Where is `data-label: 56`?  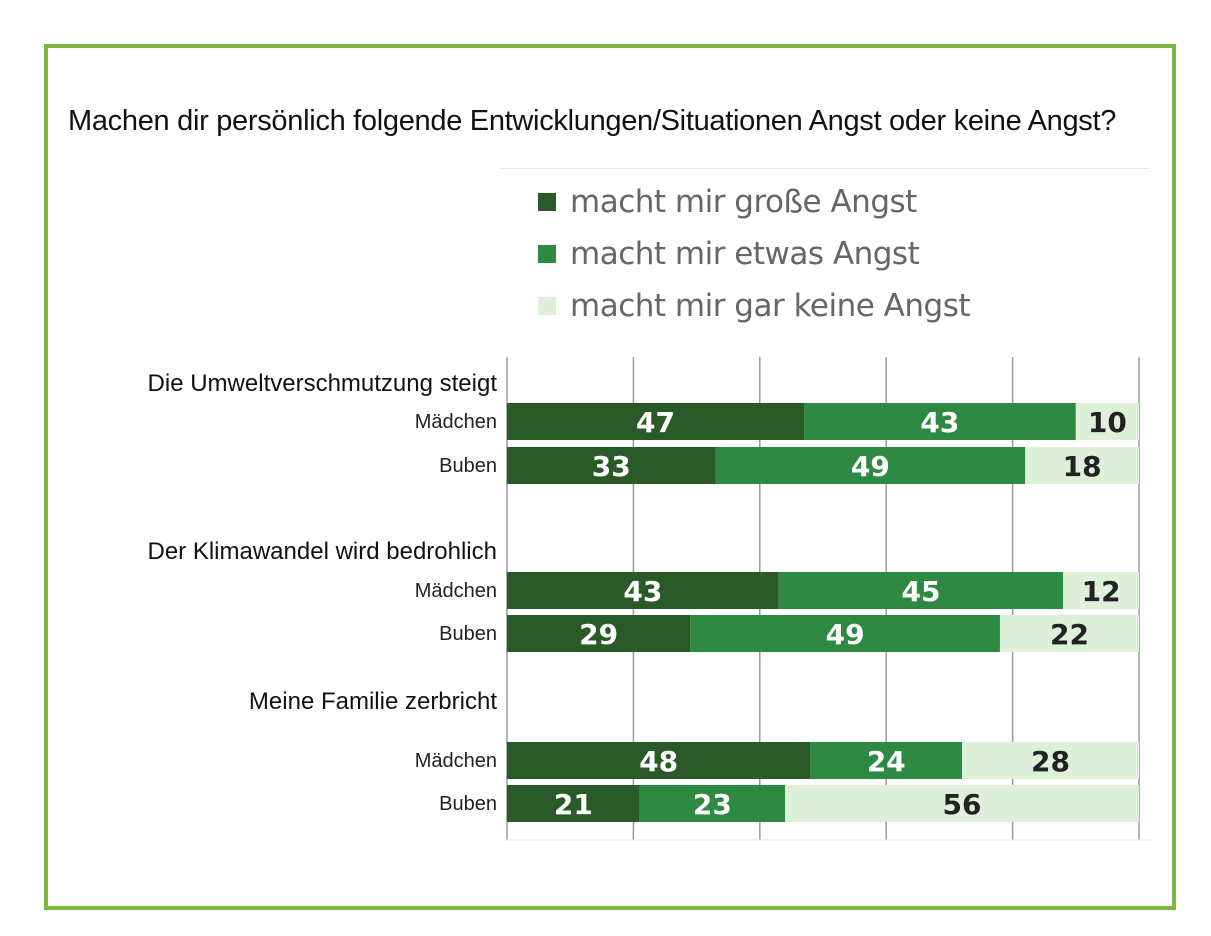
data-label: 56 is located at coordinates (962, 804).